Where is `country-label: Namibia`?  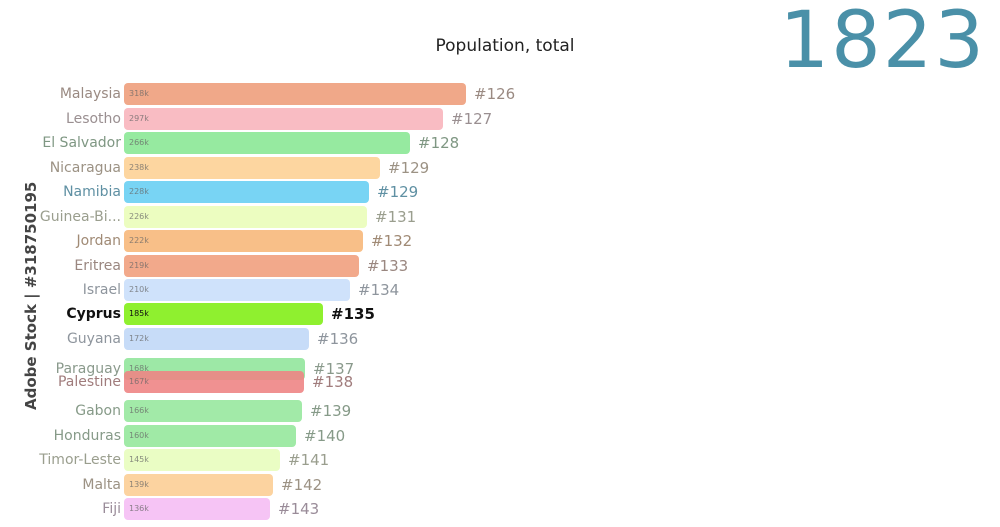
country-label: Namibia is located at coordinates (92, 192).